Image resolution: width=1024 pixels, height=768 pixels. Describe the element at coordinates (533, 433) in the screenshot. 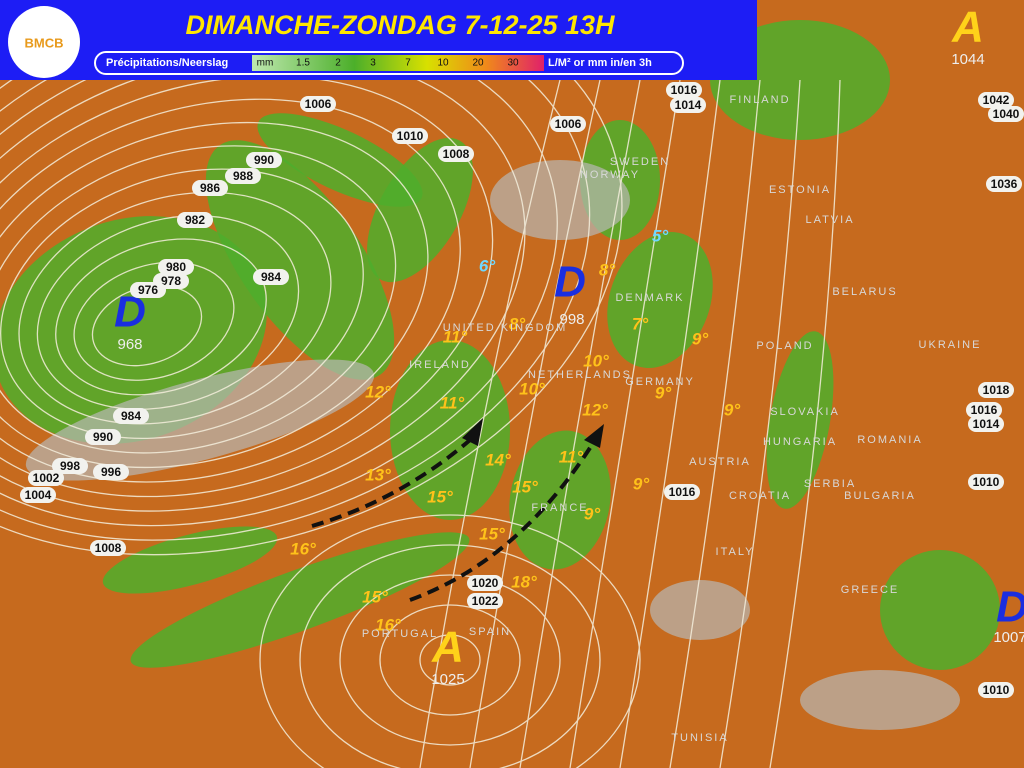

I see `arrow-heads` at that location.